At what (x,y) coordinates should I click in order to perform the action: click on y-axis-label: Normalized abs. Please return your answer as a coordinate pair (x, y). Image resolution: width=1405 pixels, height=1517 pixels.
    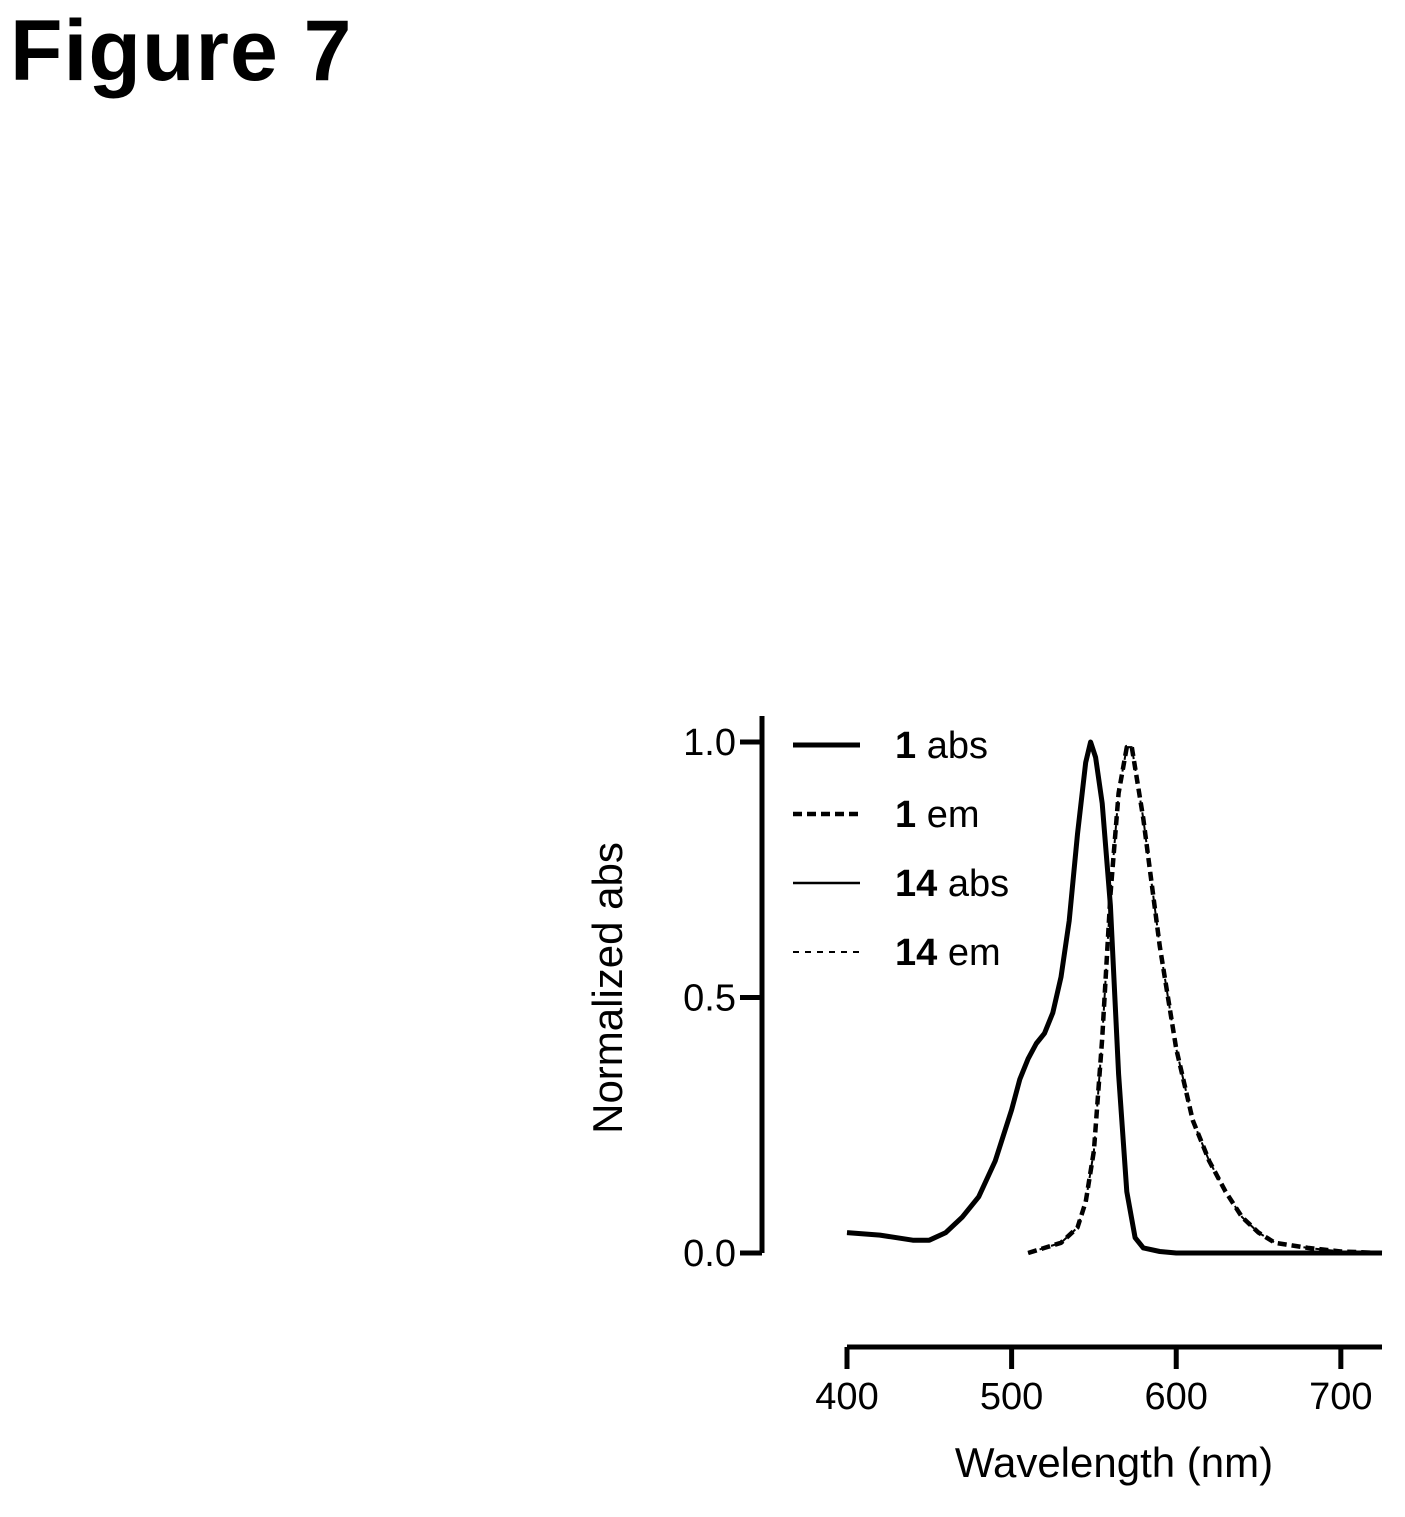
    Looking at the image, I should click on (607, 988).